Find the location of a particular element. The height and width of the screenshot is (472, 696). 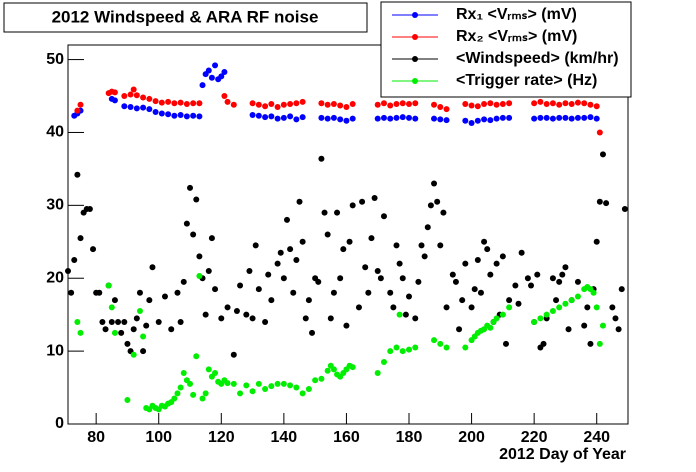

y-tick-label: 10 is located at coordinates (55, 350).